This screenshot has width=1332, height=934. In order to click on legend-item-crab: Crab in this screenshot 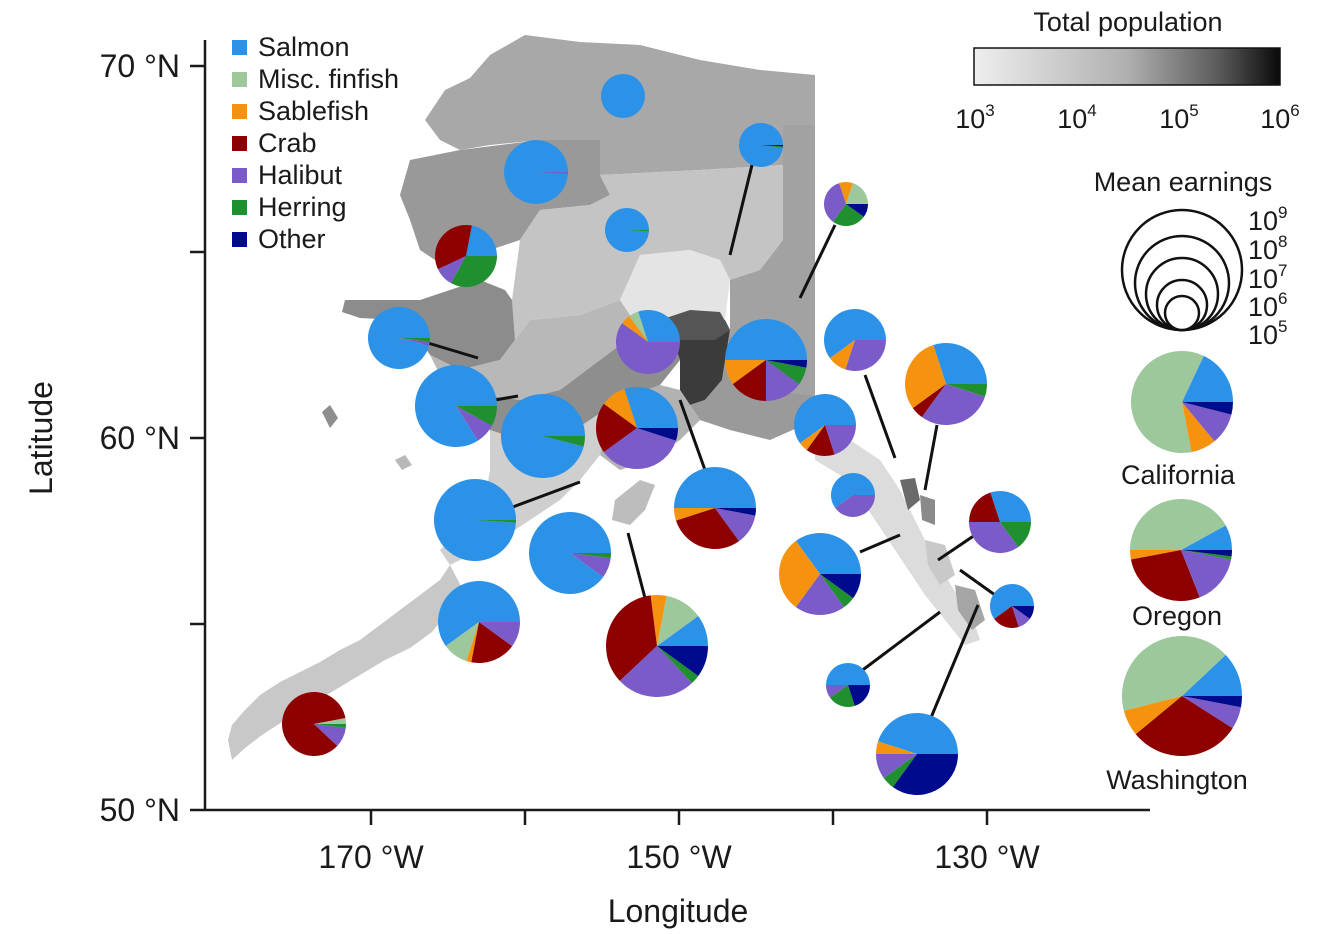, I will do `click(274, 143)`.